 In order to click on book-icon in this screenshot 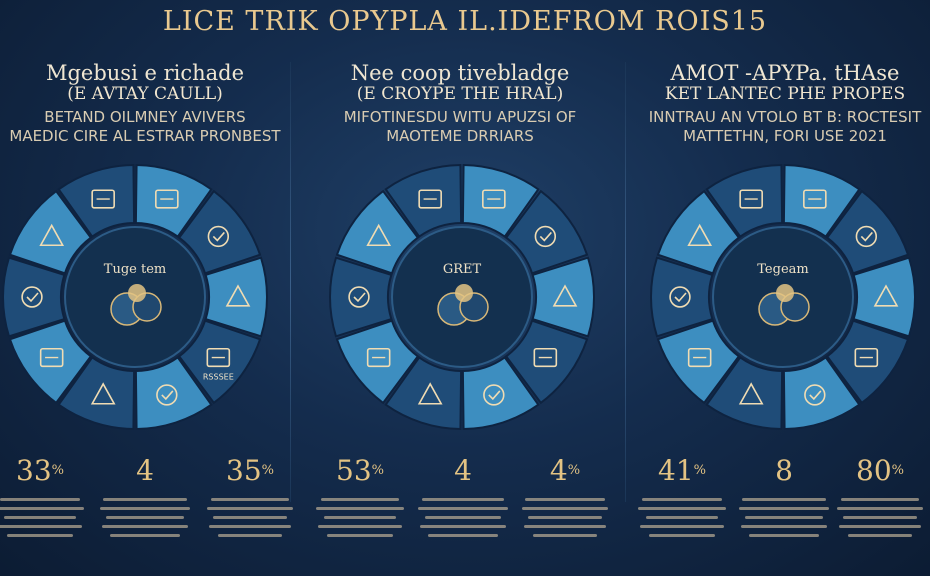, I will do `click(238, 295)`.